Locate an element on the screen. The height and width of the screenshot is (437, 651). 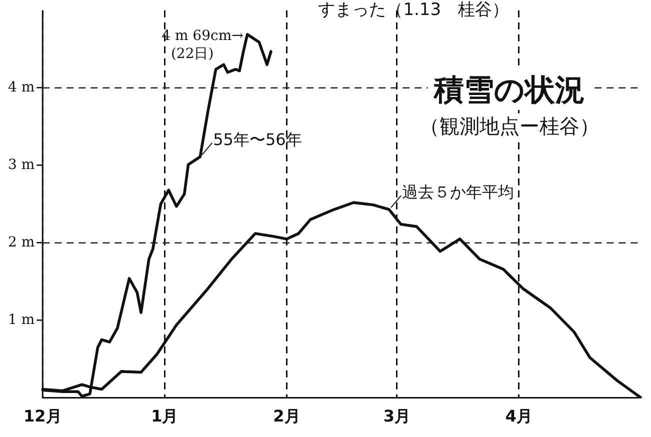
text: 積雪の状況 is located at coordinates (508, 90).